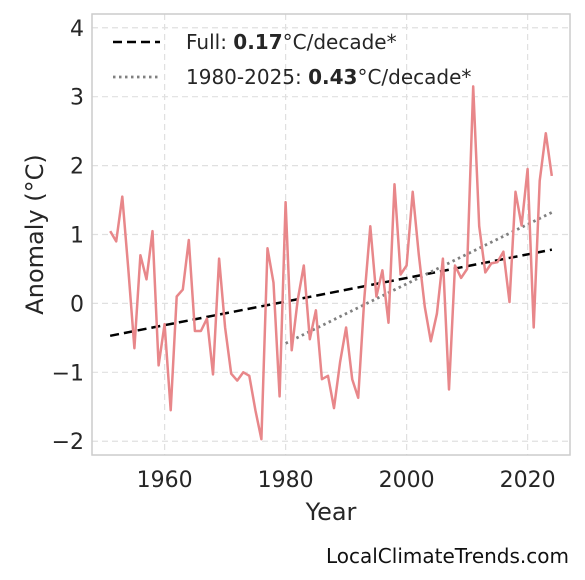 Image resolution: width=585 pixels, height=580 pixels. What do you see at coordinates (77, 236) in the screenshot?
I see `y-tick-label: 1` at bounding box center [77, 236].